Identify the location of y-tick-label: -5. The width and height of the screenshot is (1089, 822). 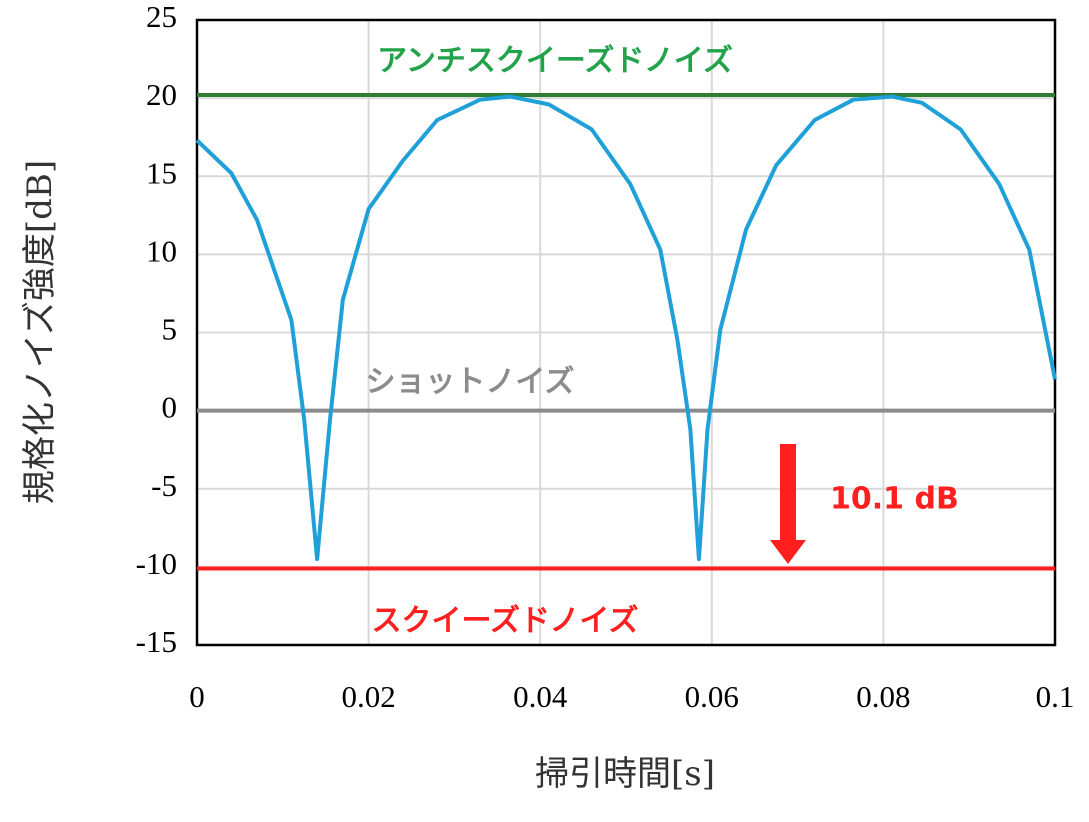
(164, 485).